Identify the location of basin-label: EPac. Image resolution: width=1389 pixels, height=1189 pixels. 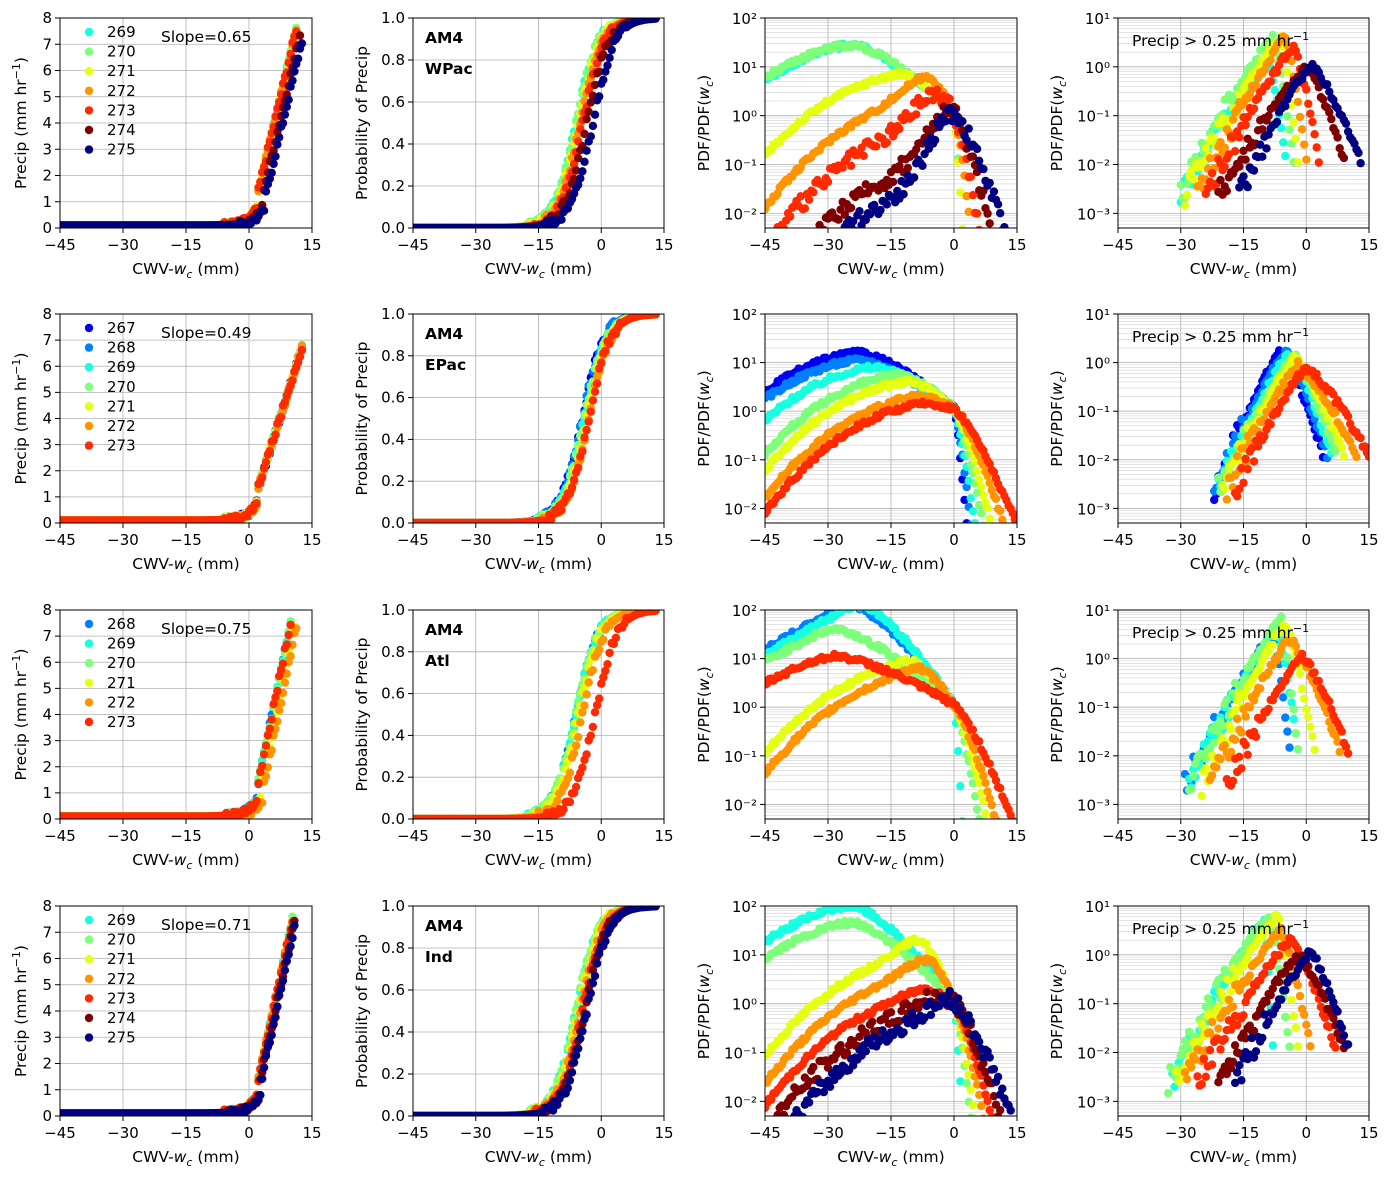
(445, 365).